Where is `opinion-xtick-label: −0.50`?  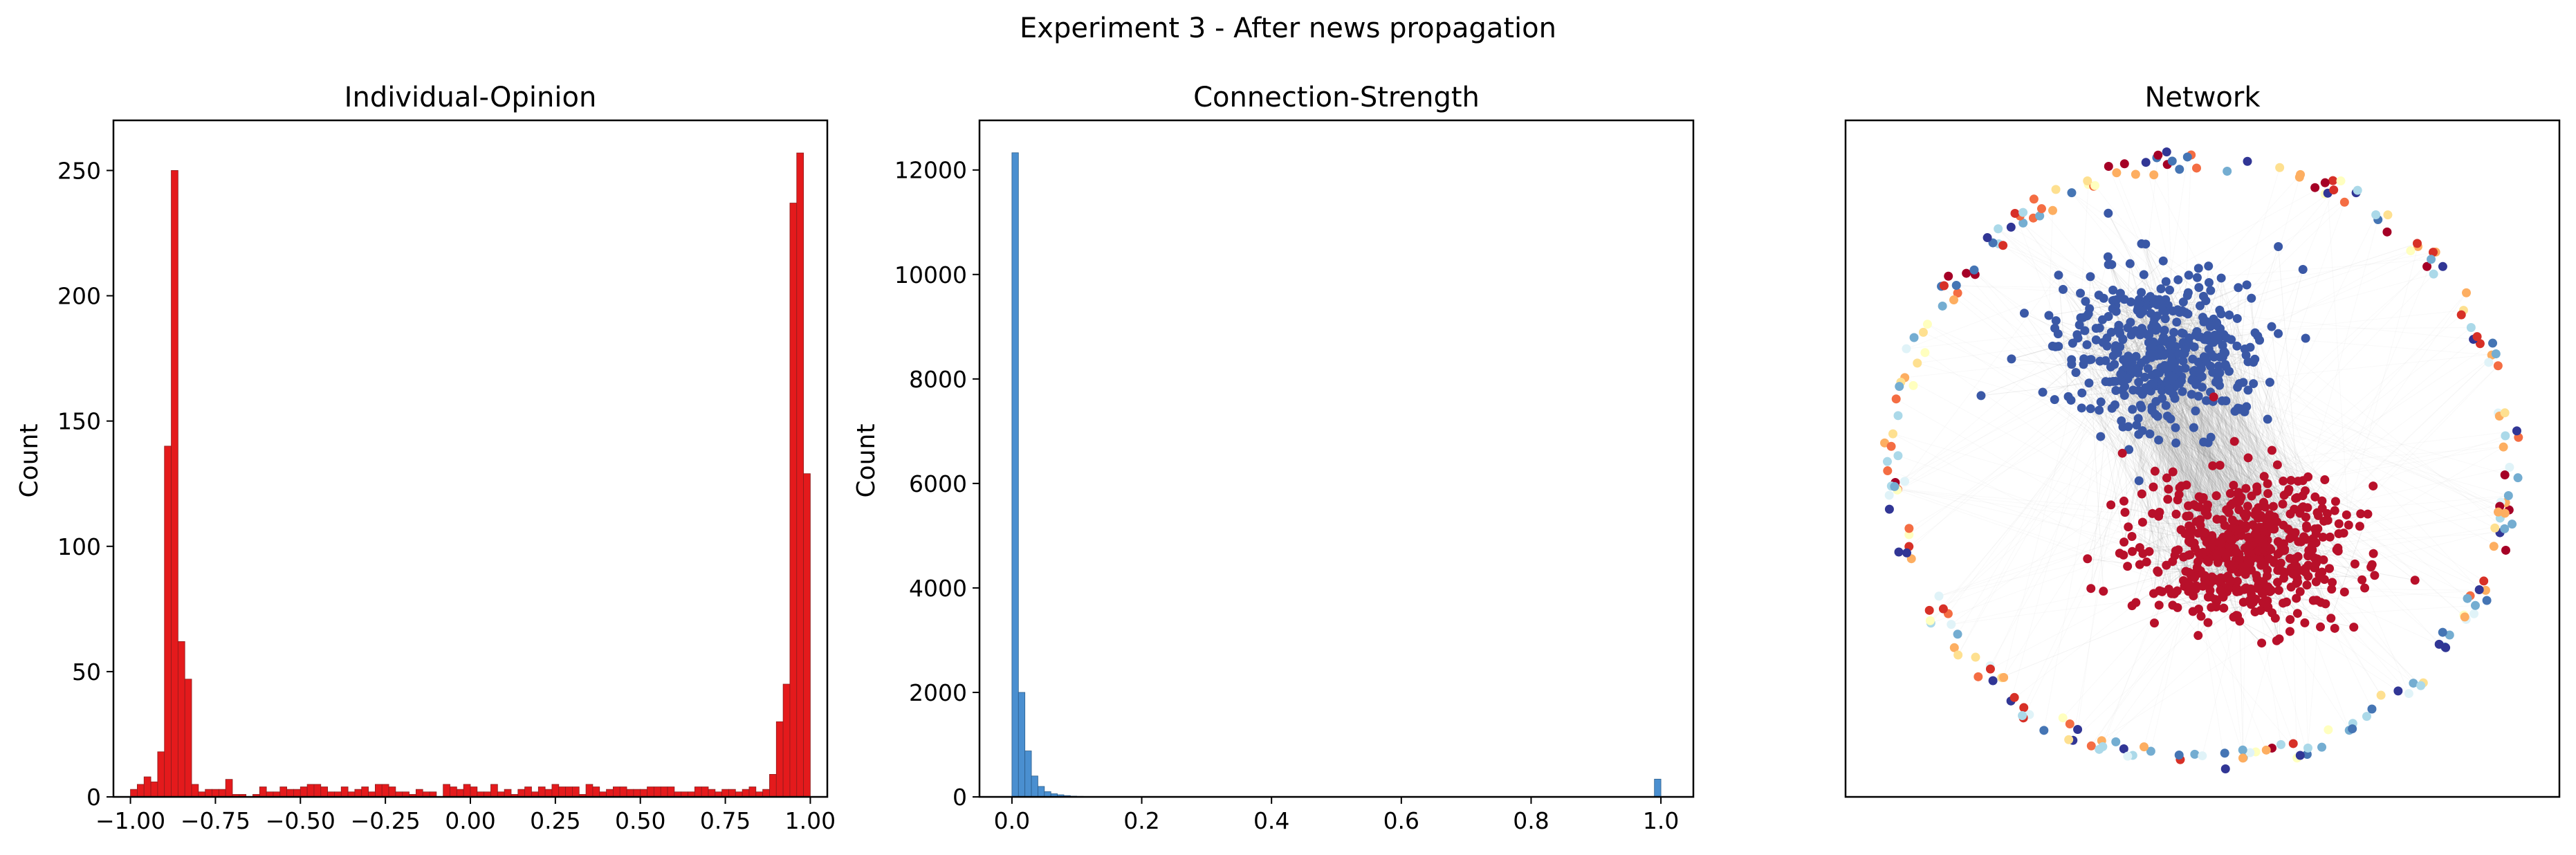
opinion-xtick-label: −0.50 is located at coordinates (300, 820).